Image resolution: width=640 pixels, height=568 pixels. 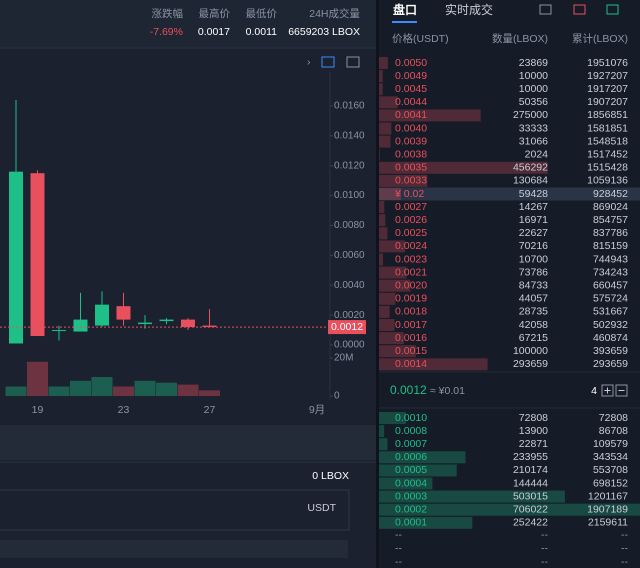 I want to click on total: 928452, so click(x=610, y=194).